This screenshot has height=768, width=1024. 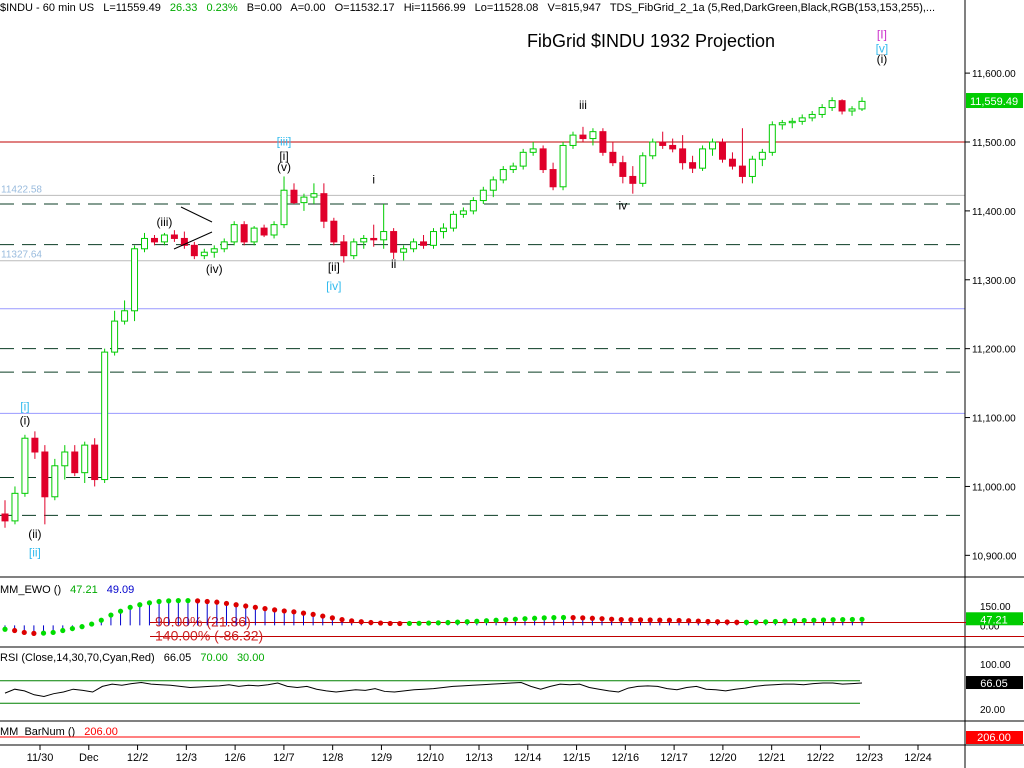 What do you see at coordinates (37, 732) in the screenshot?
I see `barnum-name: MM_BarNum ()` at bounding box center [37, 732].